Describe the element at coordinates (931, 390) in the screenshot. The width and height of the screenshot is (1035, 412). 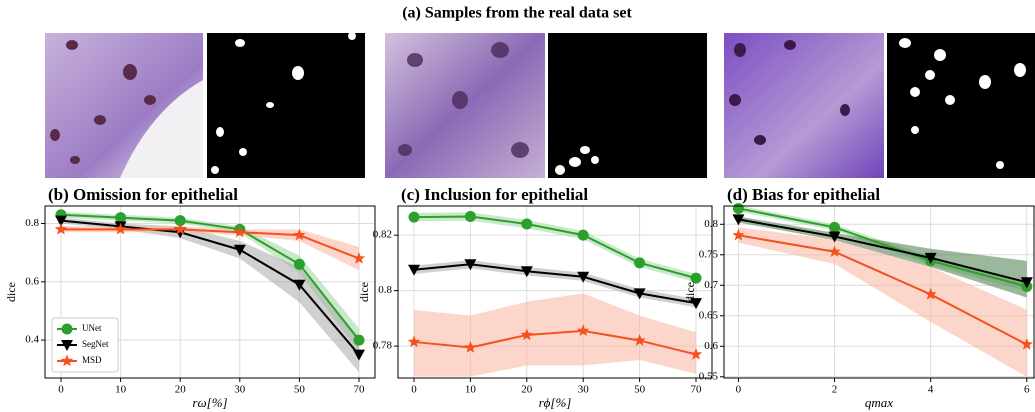
I see `x-tick-label: 4` at that location.